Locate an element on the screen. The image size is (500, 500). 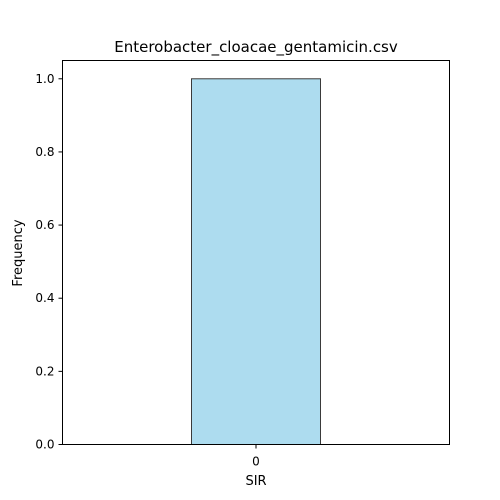
y-tick-label: 0.6 is located at coordinates (44, 225).